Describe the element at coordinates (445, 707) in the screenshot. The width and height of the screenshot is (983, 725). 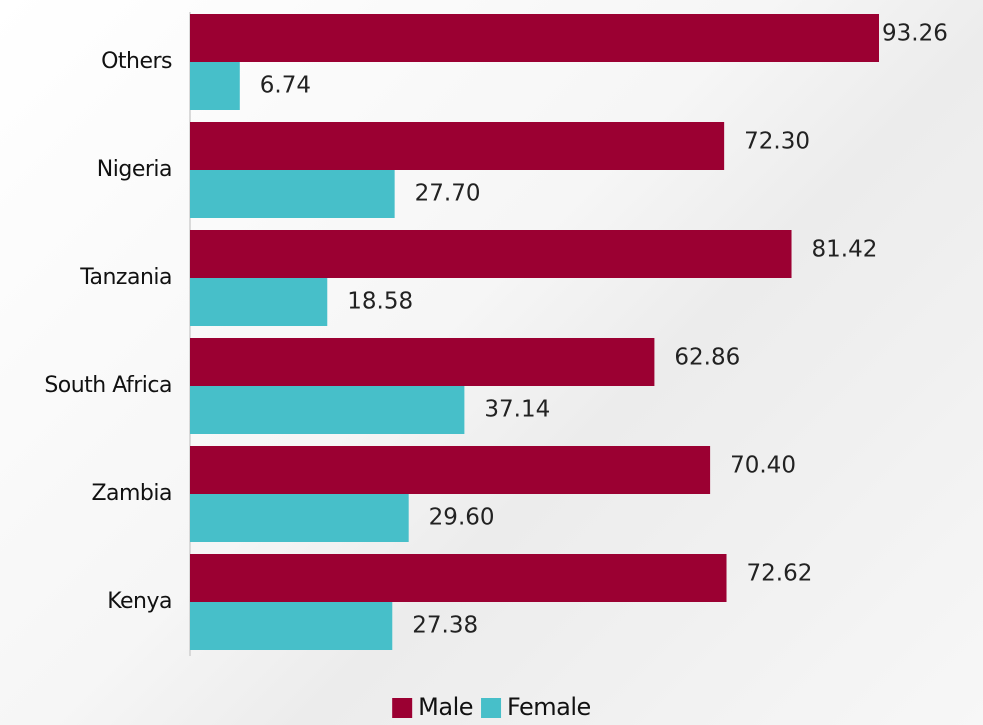
I see `legend-label: Male` at that location.